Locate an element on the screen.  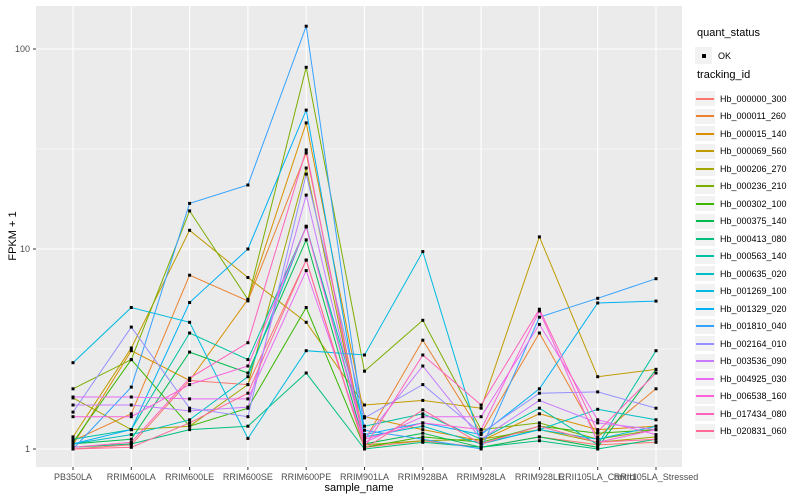
legend-label: Hb_000015_140 is located at coordinates (753, 133).